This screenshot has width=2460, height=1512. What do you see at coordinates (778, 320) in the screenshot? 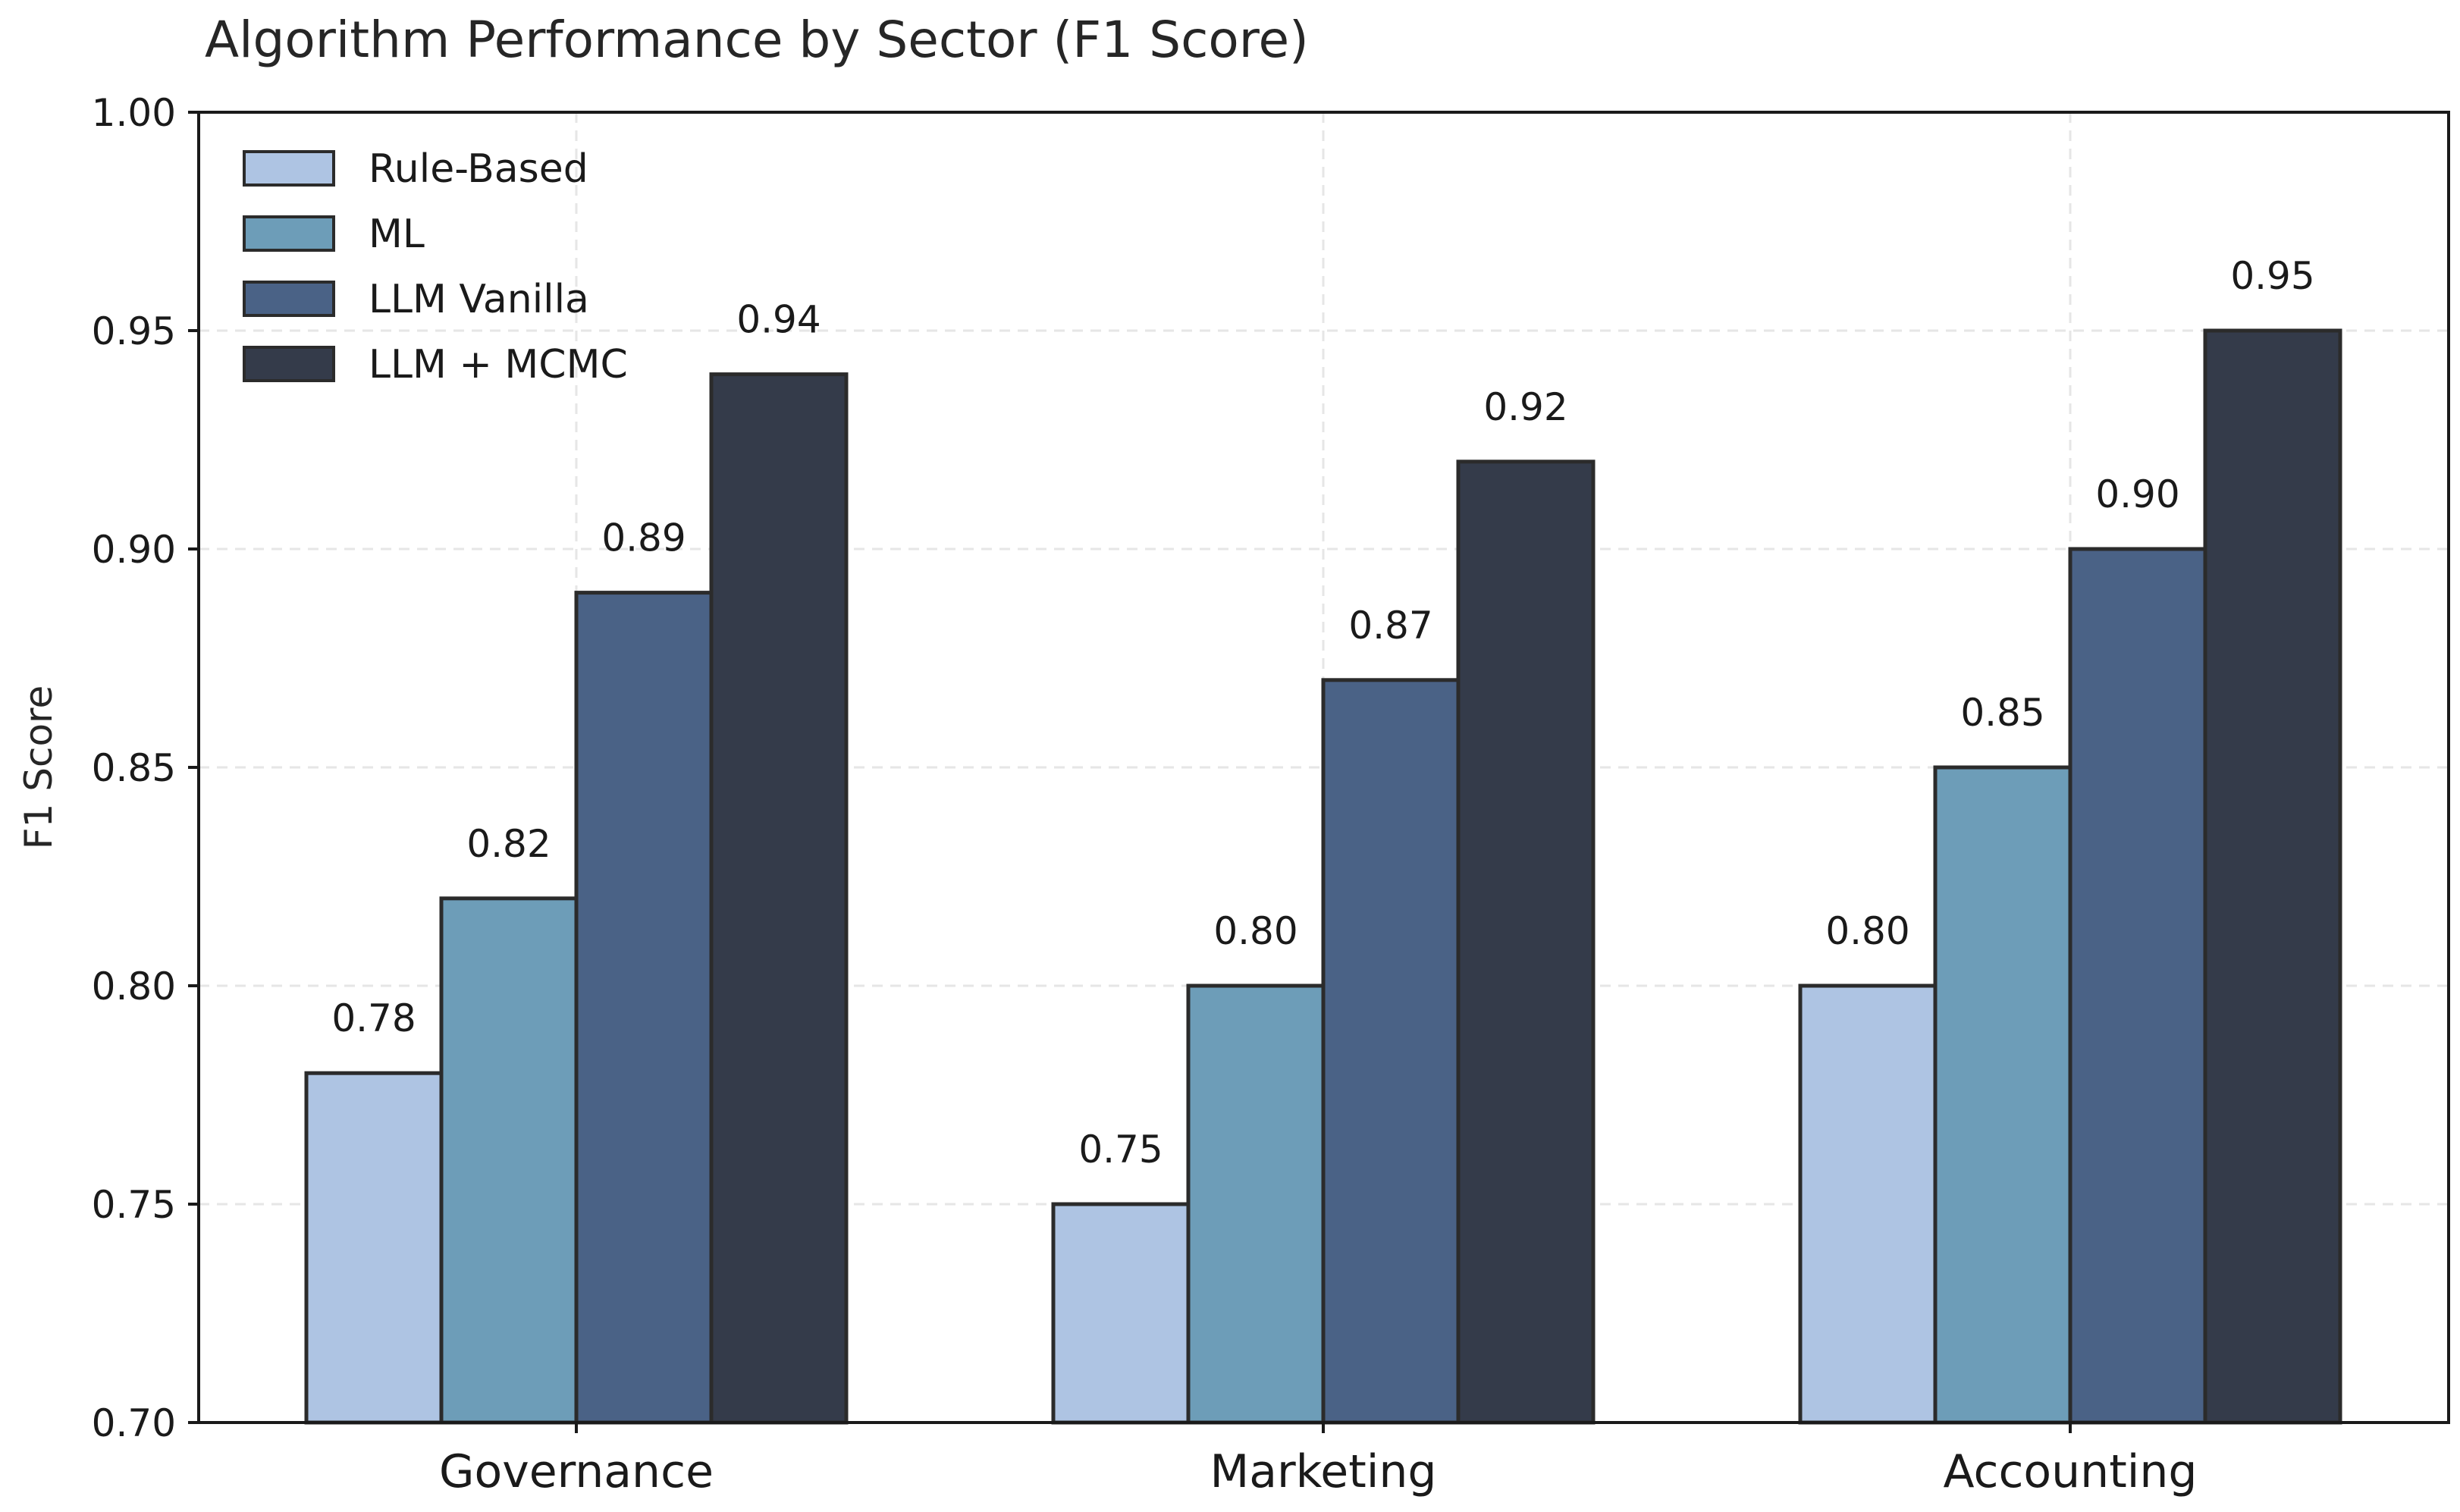
I see `data-label: 0.94` at bounding box center [778, 320].